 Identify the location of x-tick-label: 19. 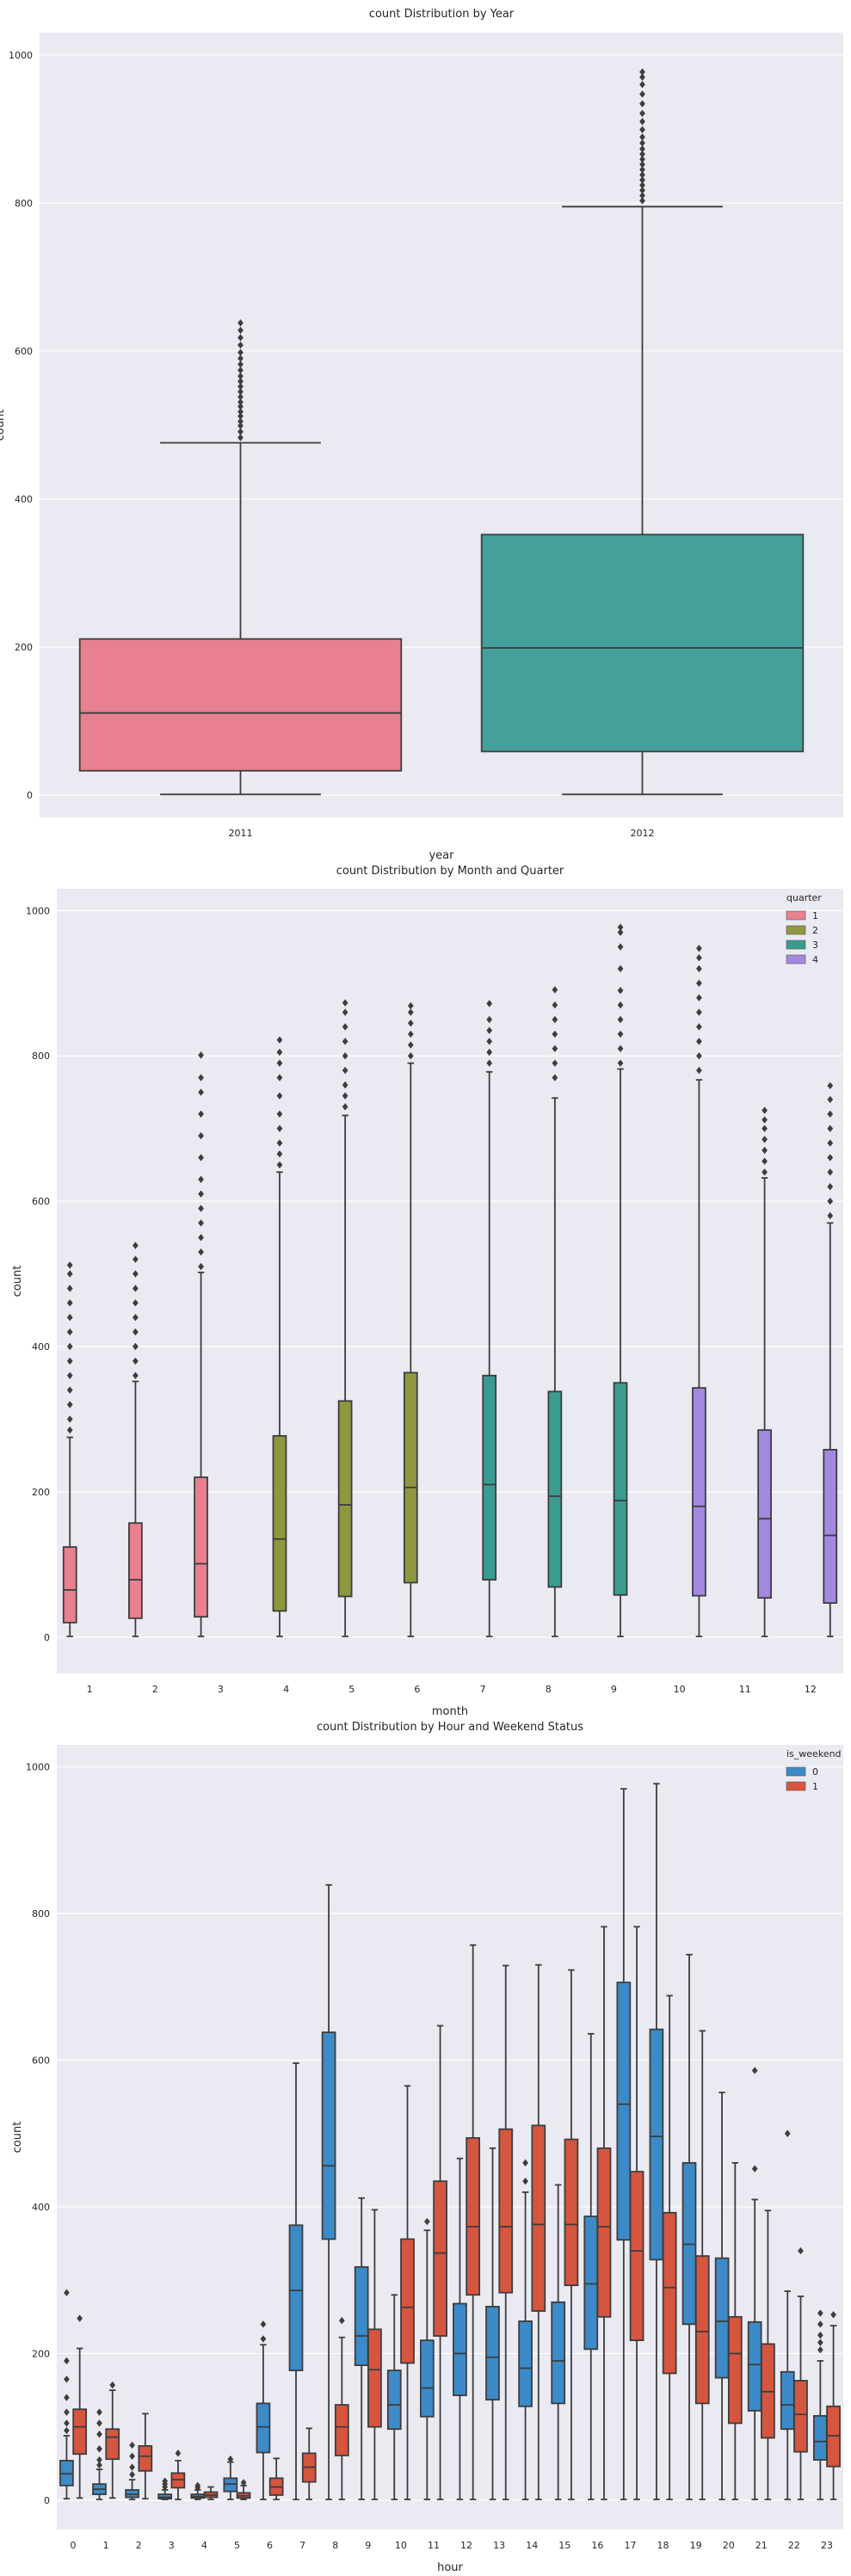
(696, 2545).